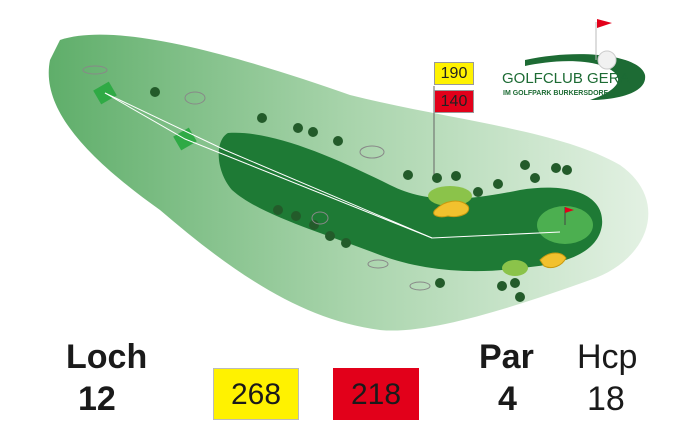 The width and height of the screenshot is (700, 438). What do you see at coordinates (555, 93) in the screenshot?
I see `logo-subtitle: IM GOLFPARK BURKERSDORF` at bounding box center [555, 93].